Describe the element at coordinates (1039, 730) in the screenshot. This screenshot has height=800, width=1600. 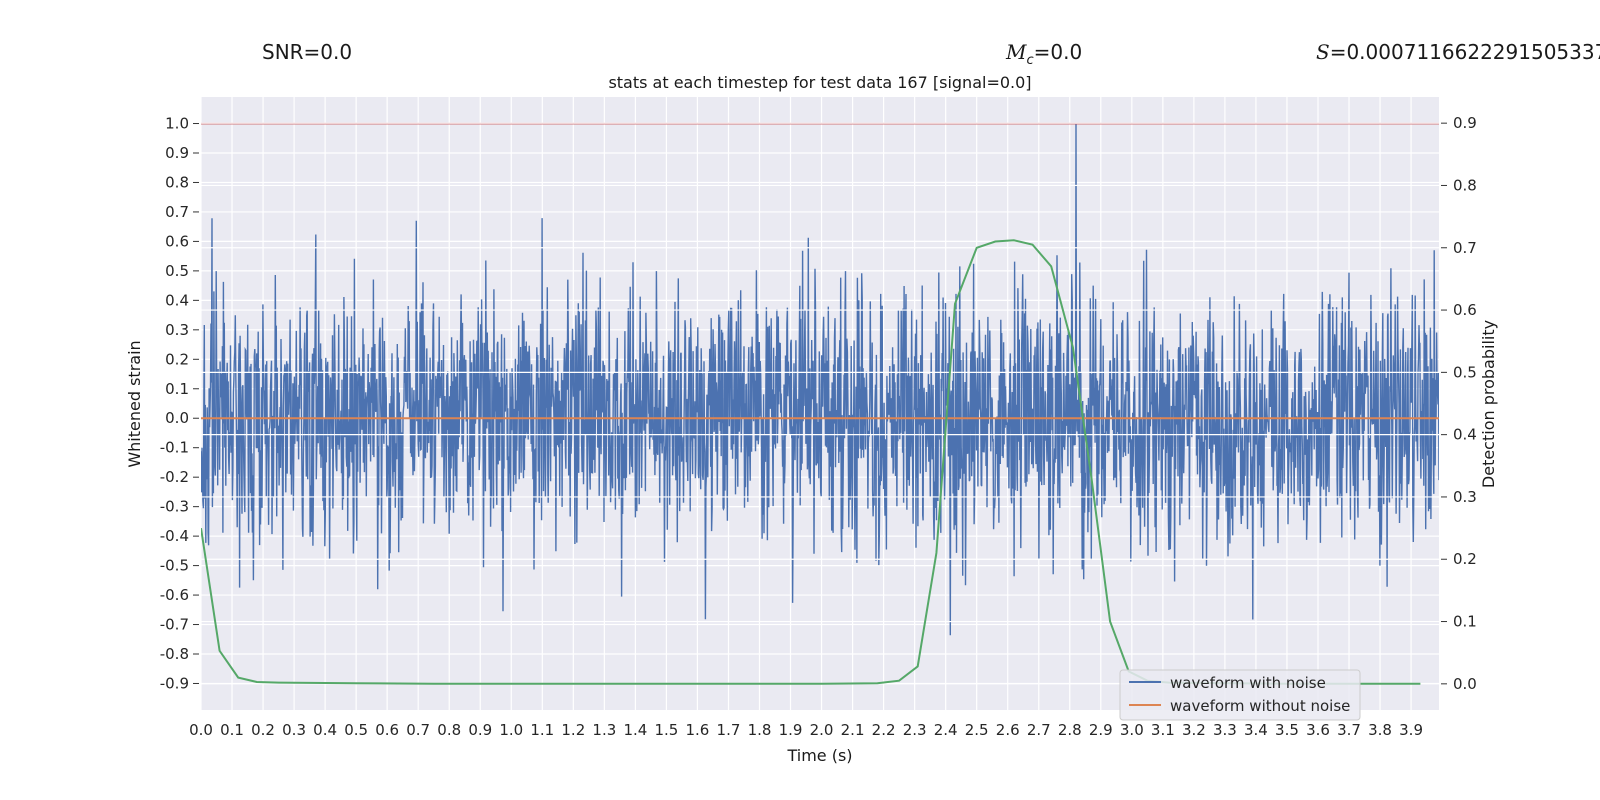
I see `x-tick-label: 2.7` at that location.